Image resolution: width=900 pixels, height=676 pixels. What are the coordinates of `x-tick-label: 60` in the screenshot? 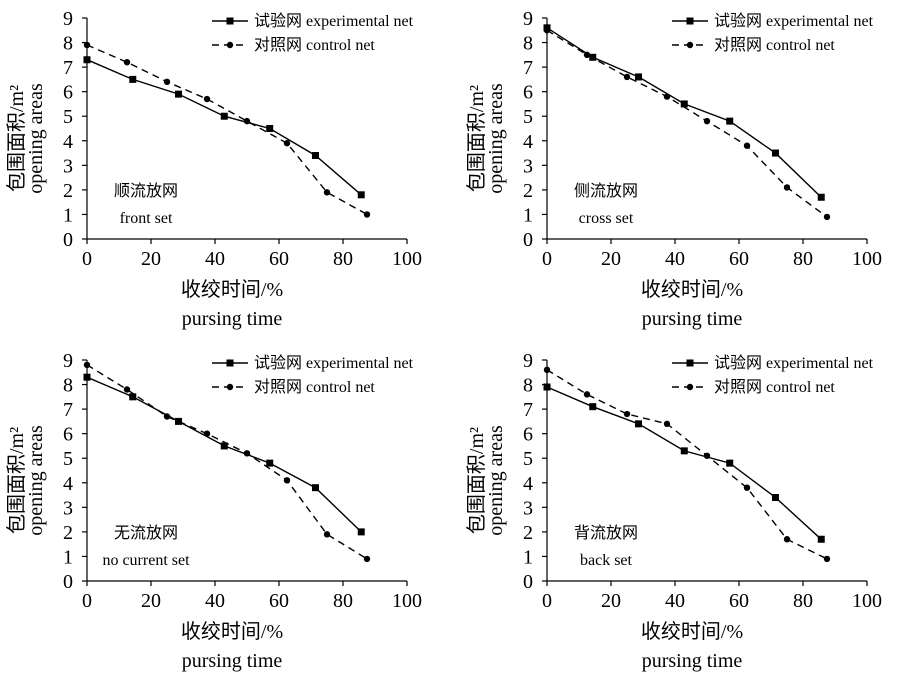 It's located at (739, 601).